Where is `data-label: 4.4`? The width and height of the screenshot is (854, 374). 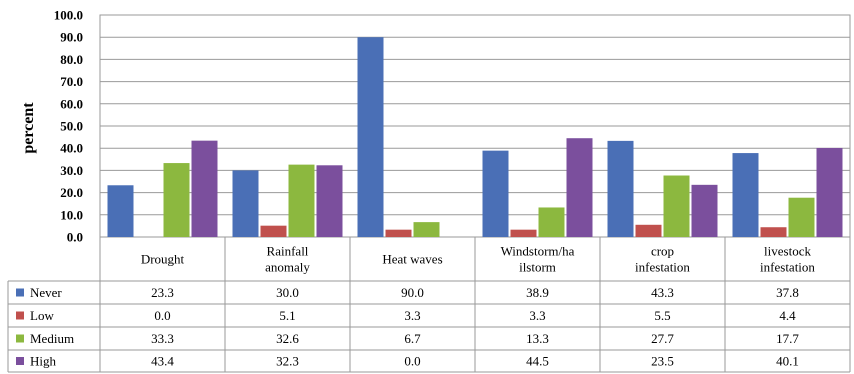 data-label: 4.4 is located at coordinates (787, 315).